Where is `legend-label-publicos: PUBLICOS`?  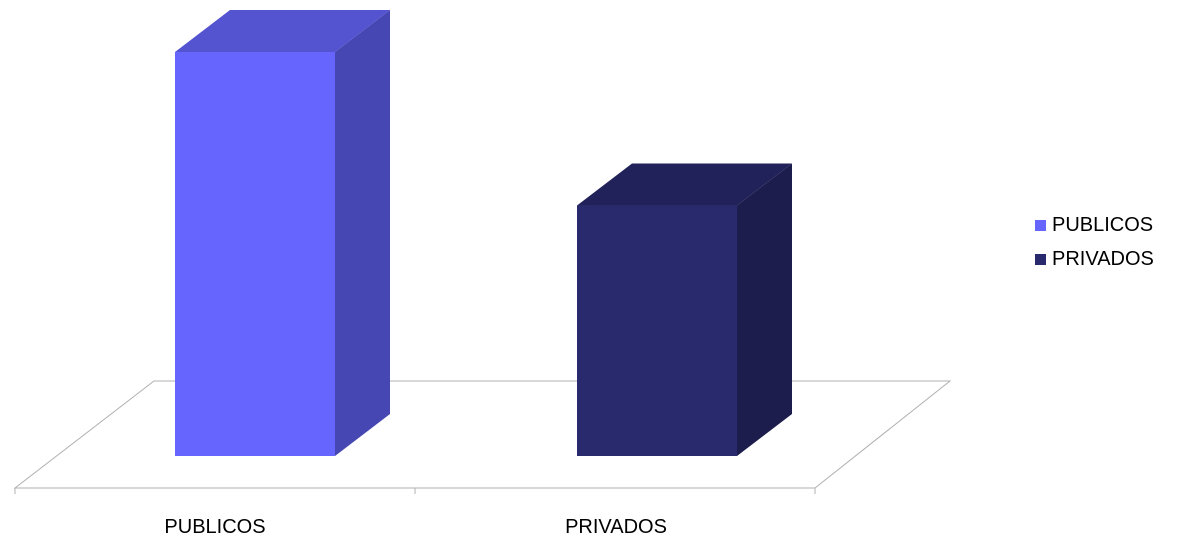
legend-label-publicos: PUBLICOS is located at coordinates (1103, 224).